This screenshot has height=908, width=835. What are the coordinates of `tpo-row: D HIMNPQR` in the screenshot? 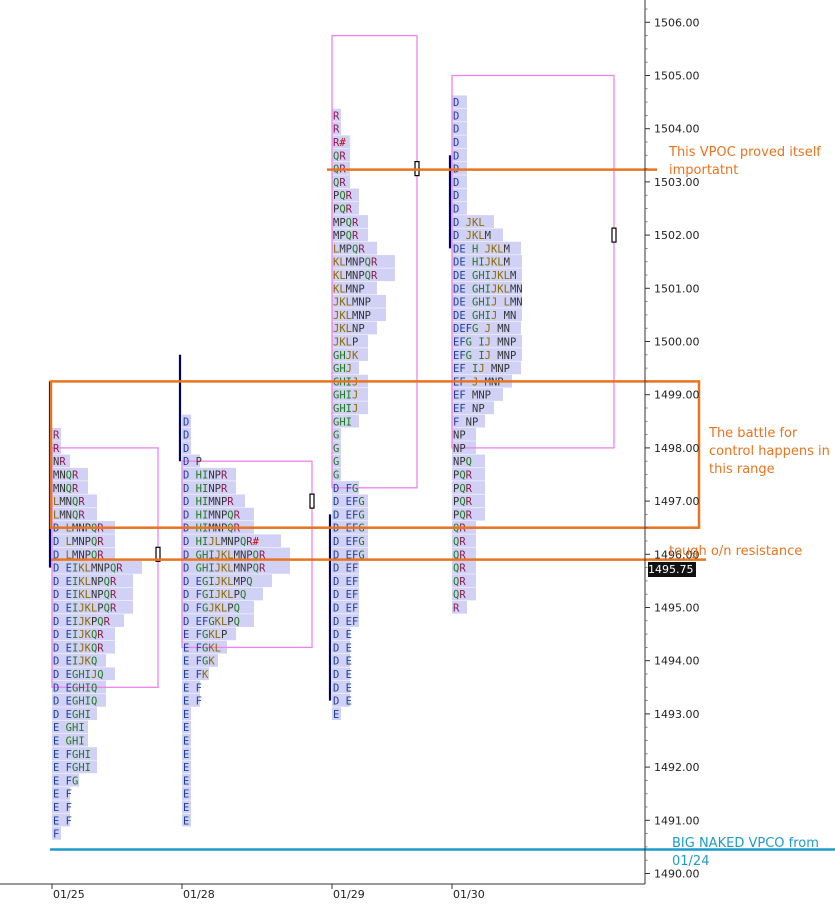 It's located at (212, 515).